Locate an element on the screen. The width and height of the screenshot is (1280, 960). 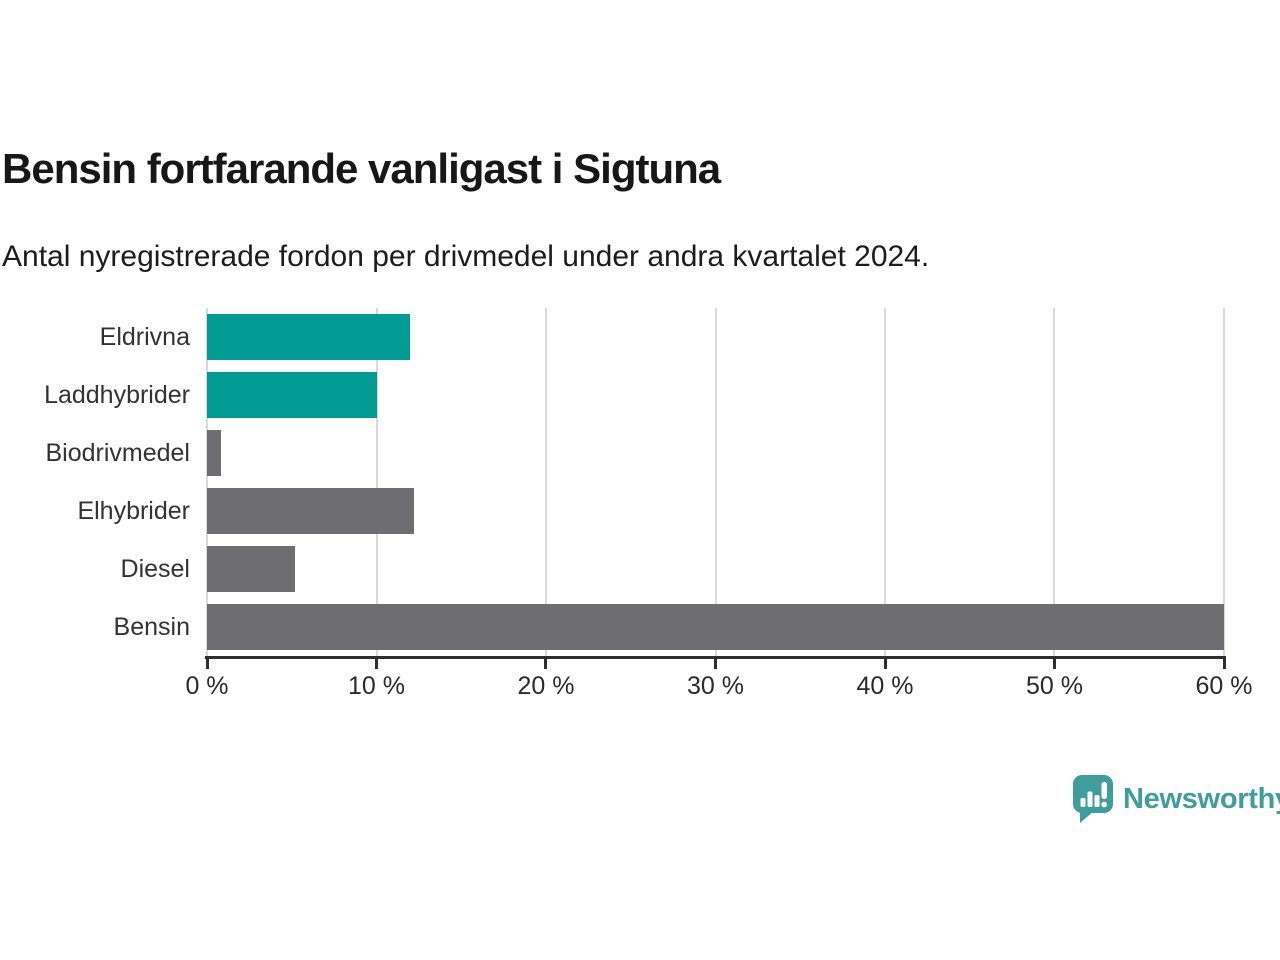
bar-diesel is located at coordinates (251, 569).